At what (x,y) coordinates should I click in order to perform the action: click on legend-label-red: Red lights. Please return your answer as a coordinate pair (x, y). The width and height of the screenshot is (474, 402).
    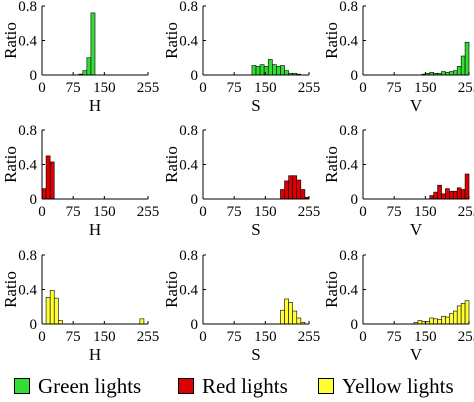
    Looking at the image, I should click on (245, 385).